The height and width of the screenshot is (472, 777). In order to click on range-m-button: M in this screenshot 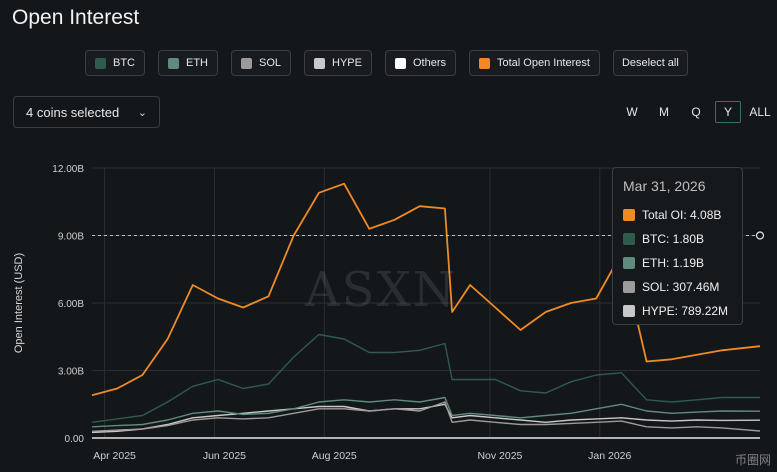, I will do `click(664, 112)`.